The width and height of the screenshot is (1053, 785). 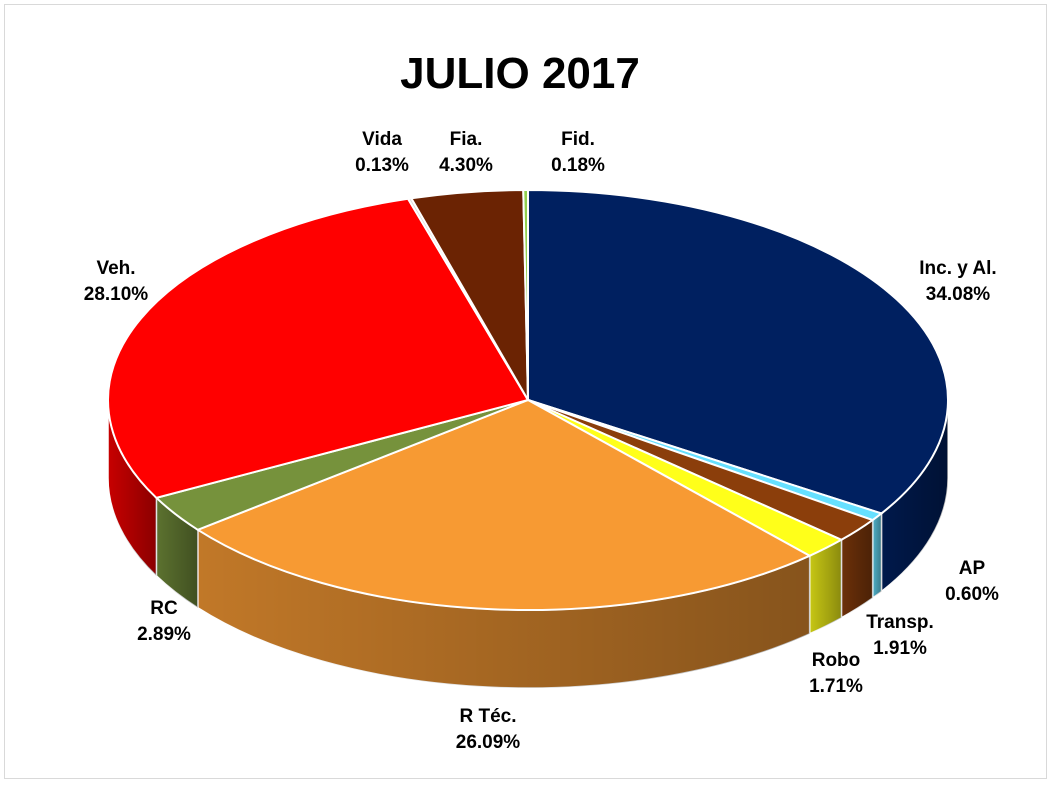 What do you see at coordinates (164, 634) in the screenshot?
I see `value-rc: 2.89%` at bounding box center [164, 634].